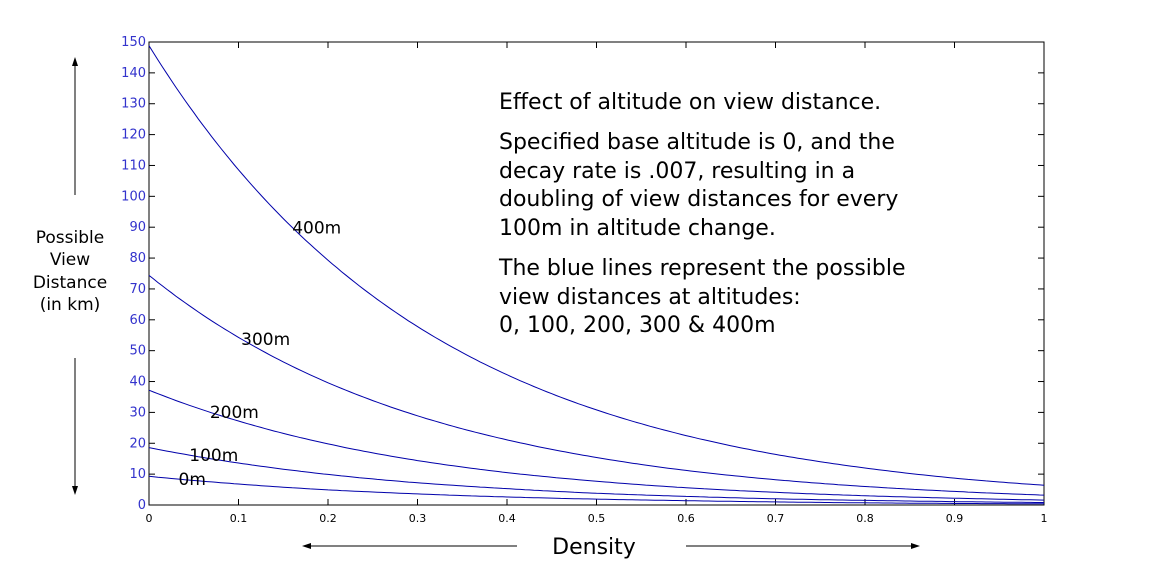  What do you see at coordinates (70, 238) in the screenshot?
I see `y-axis-title-line1: Possible` at bounding box center [70, 238].